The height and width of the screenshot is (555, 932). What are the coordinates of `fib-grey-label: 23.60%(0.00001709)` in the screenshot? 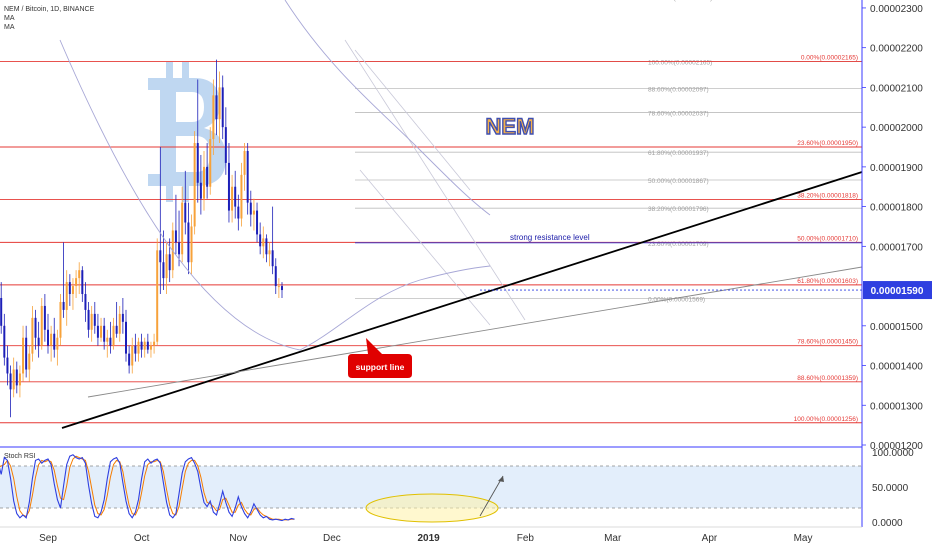 It's located at (678, 244).